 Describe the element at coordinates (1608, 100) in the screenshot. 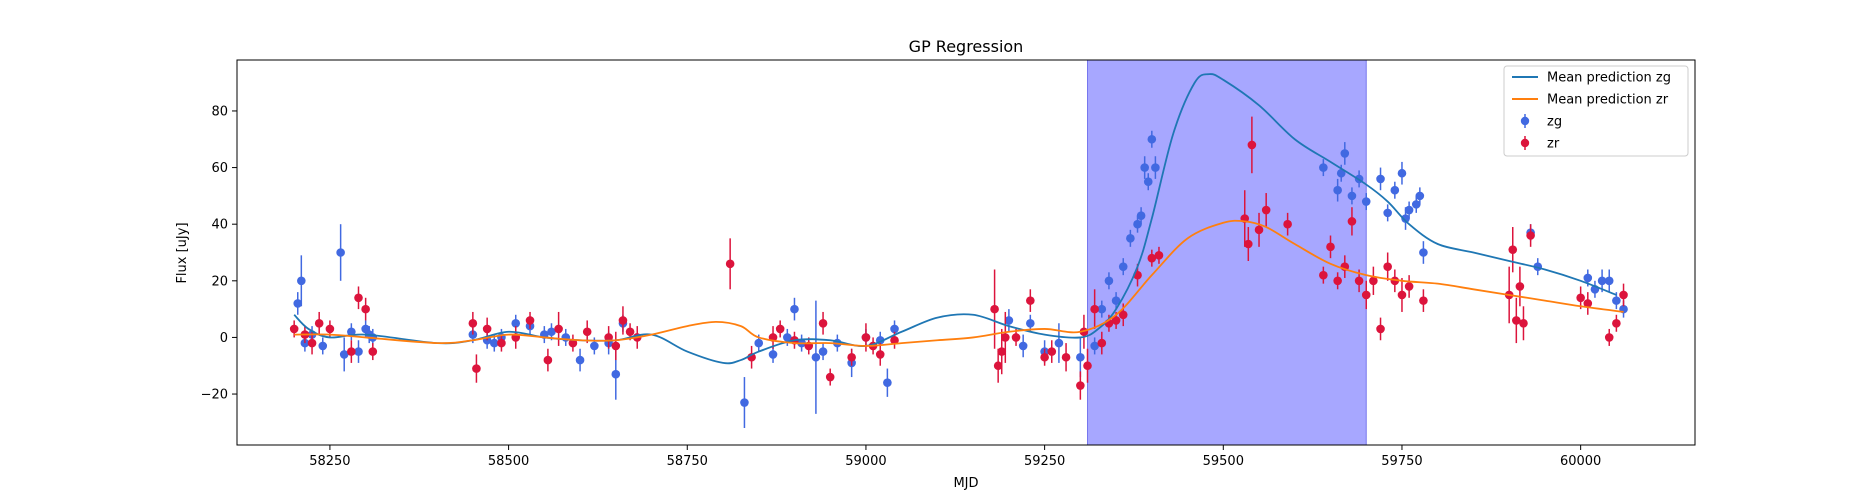

I see `legend-zr-line-label: Mean prediction zr` at that location.